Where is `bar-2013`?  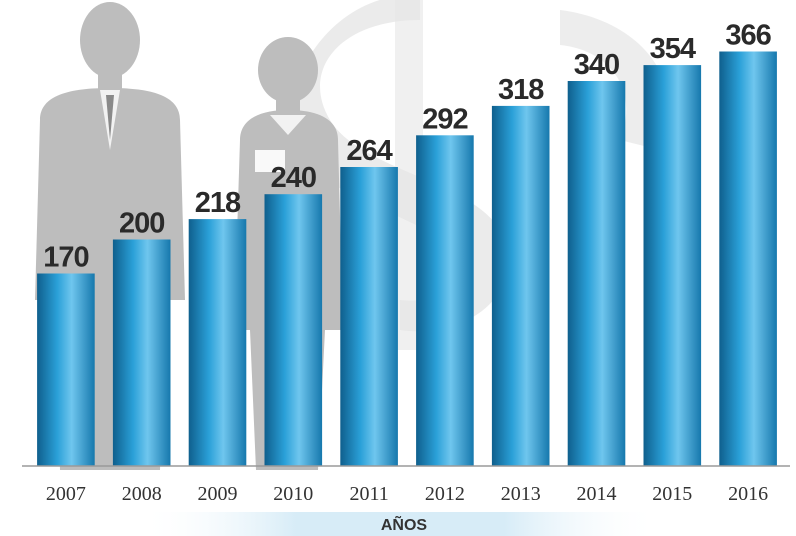
bar-2013 is located at coordinates (520, 286).